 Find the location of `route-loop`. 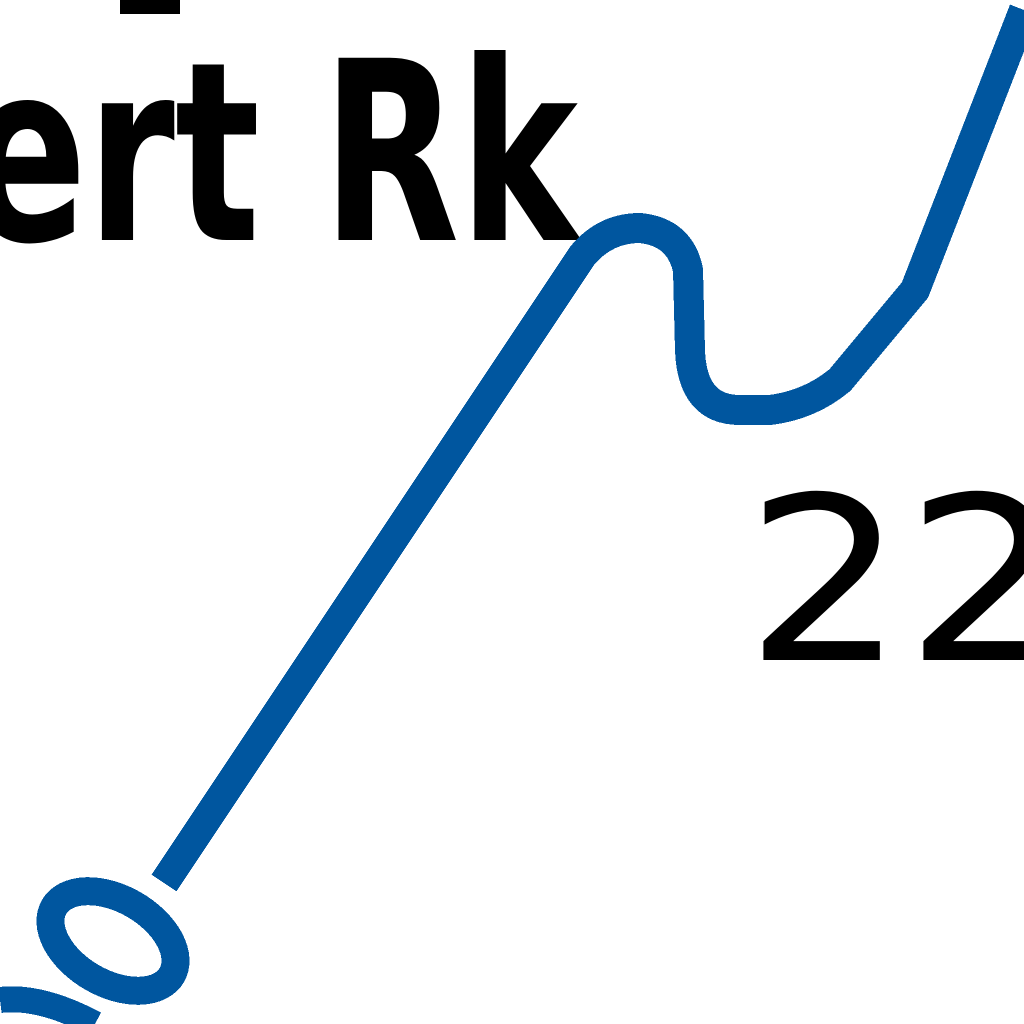

route-loop is located at coordinates (113, 941).